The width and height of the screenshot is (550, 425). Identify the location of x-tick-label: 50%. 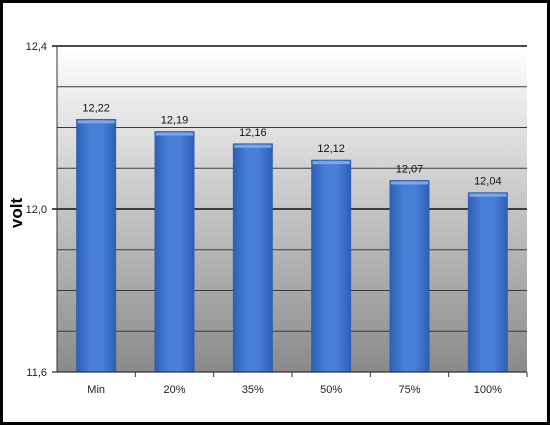
(331, 390).